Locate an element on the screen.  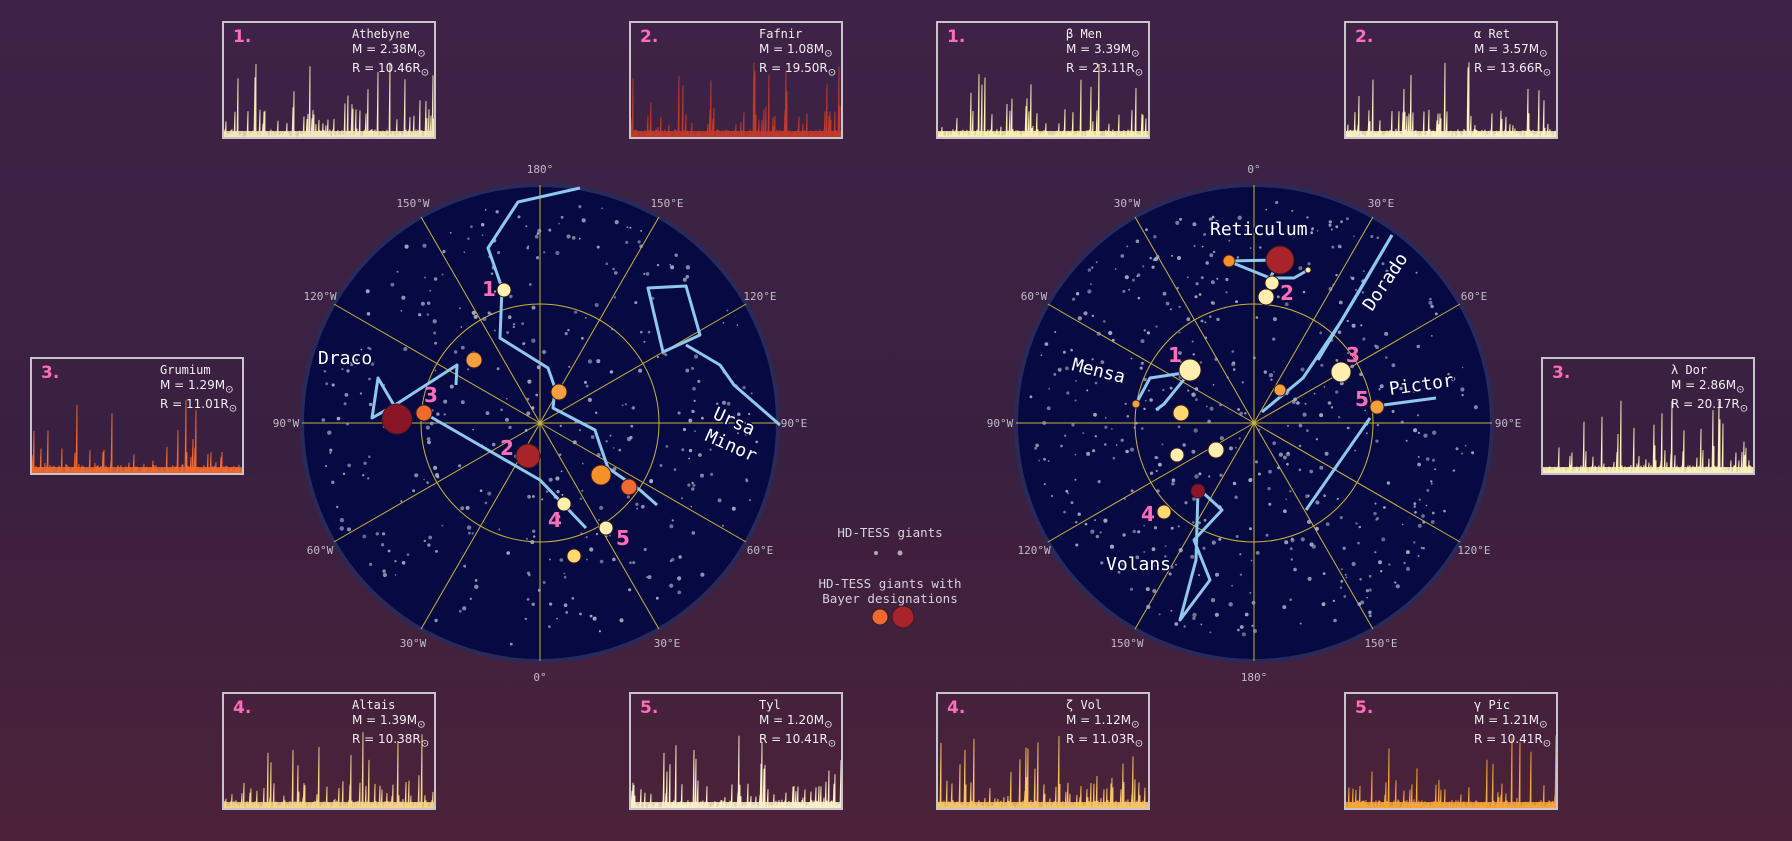
south-bayer-stars is located at coordinates (1258, 382).